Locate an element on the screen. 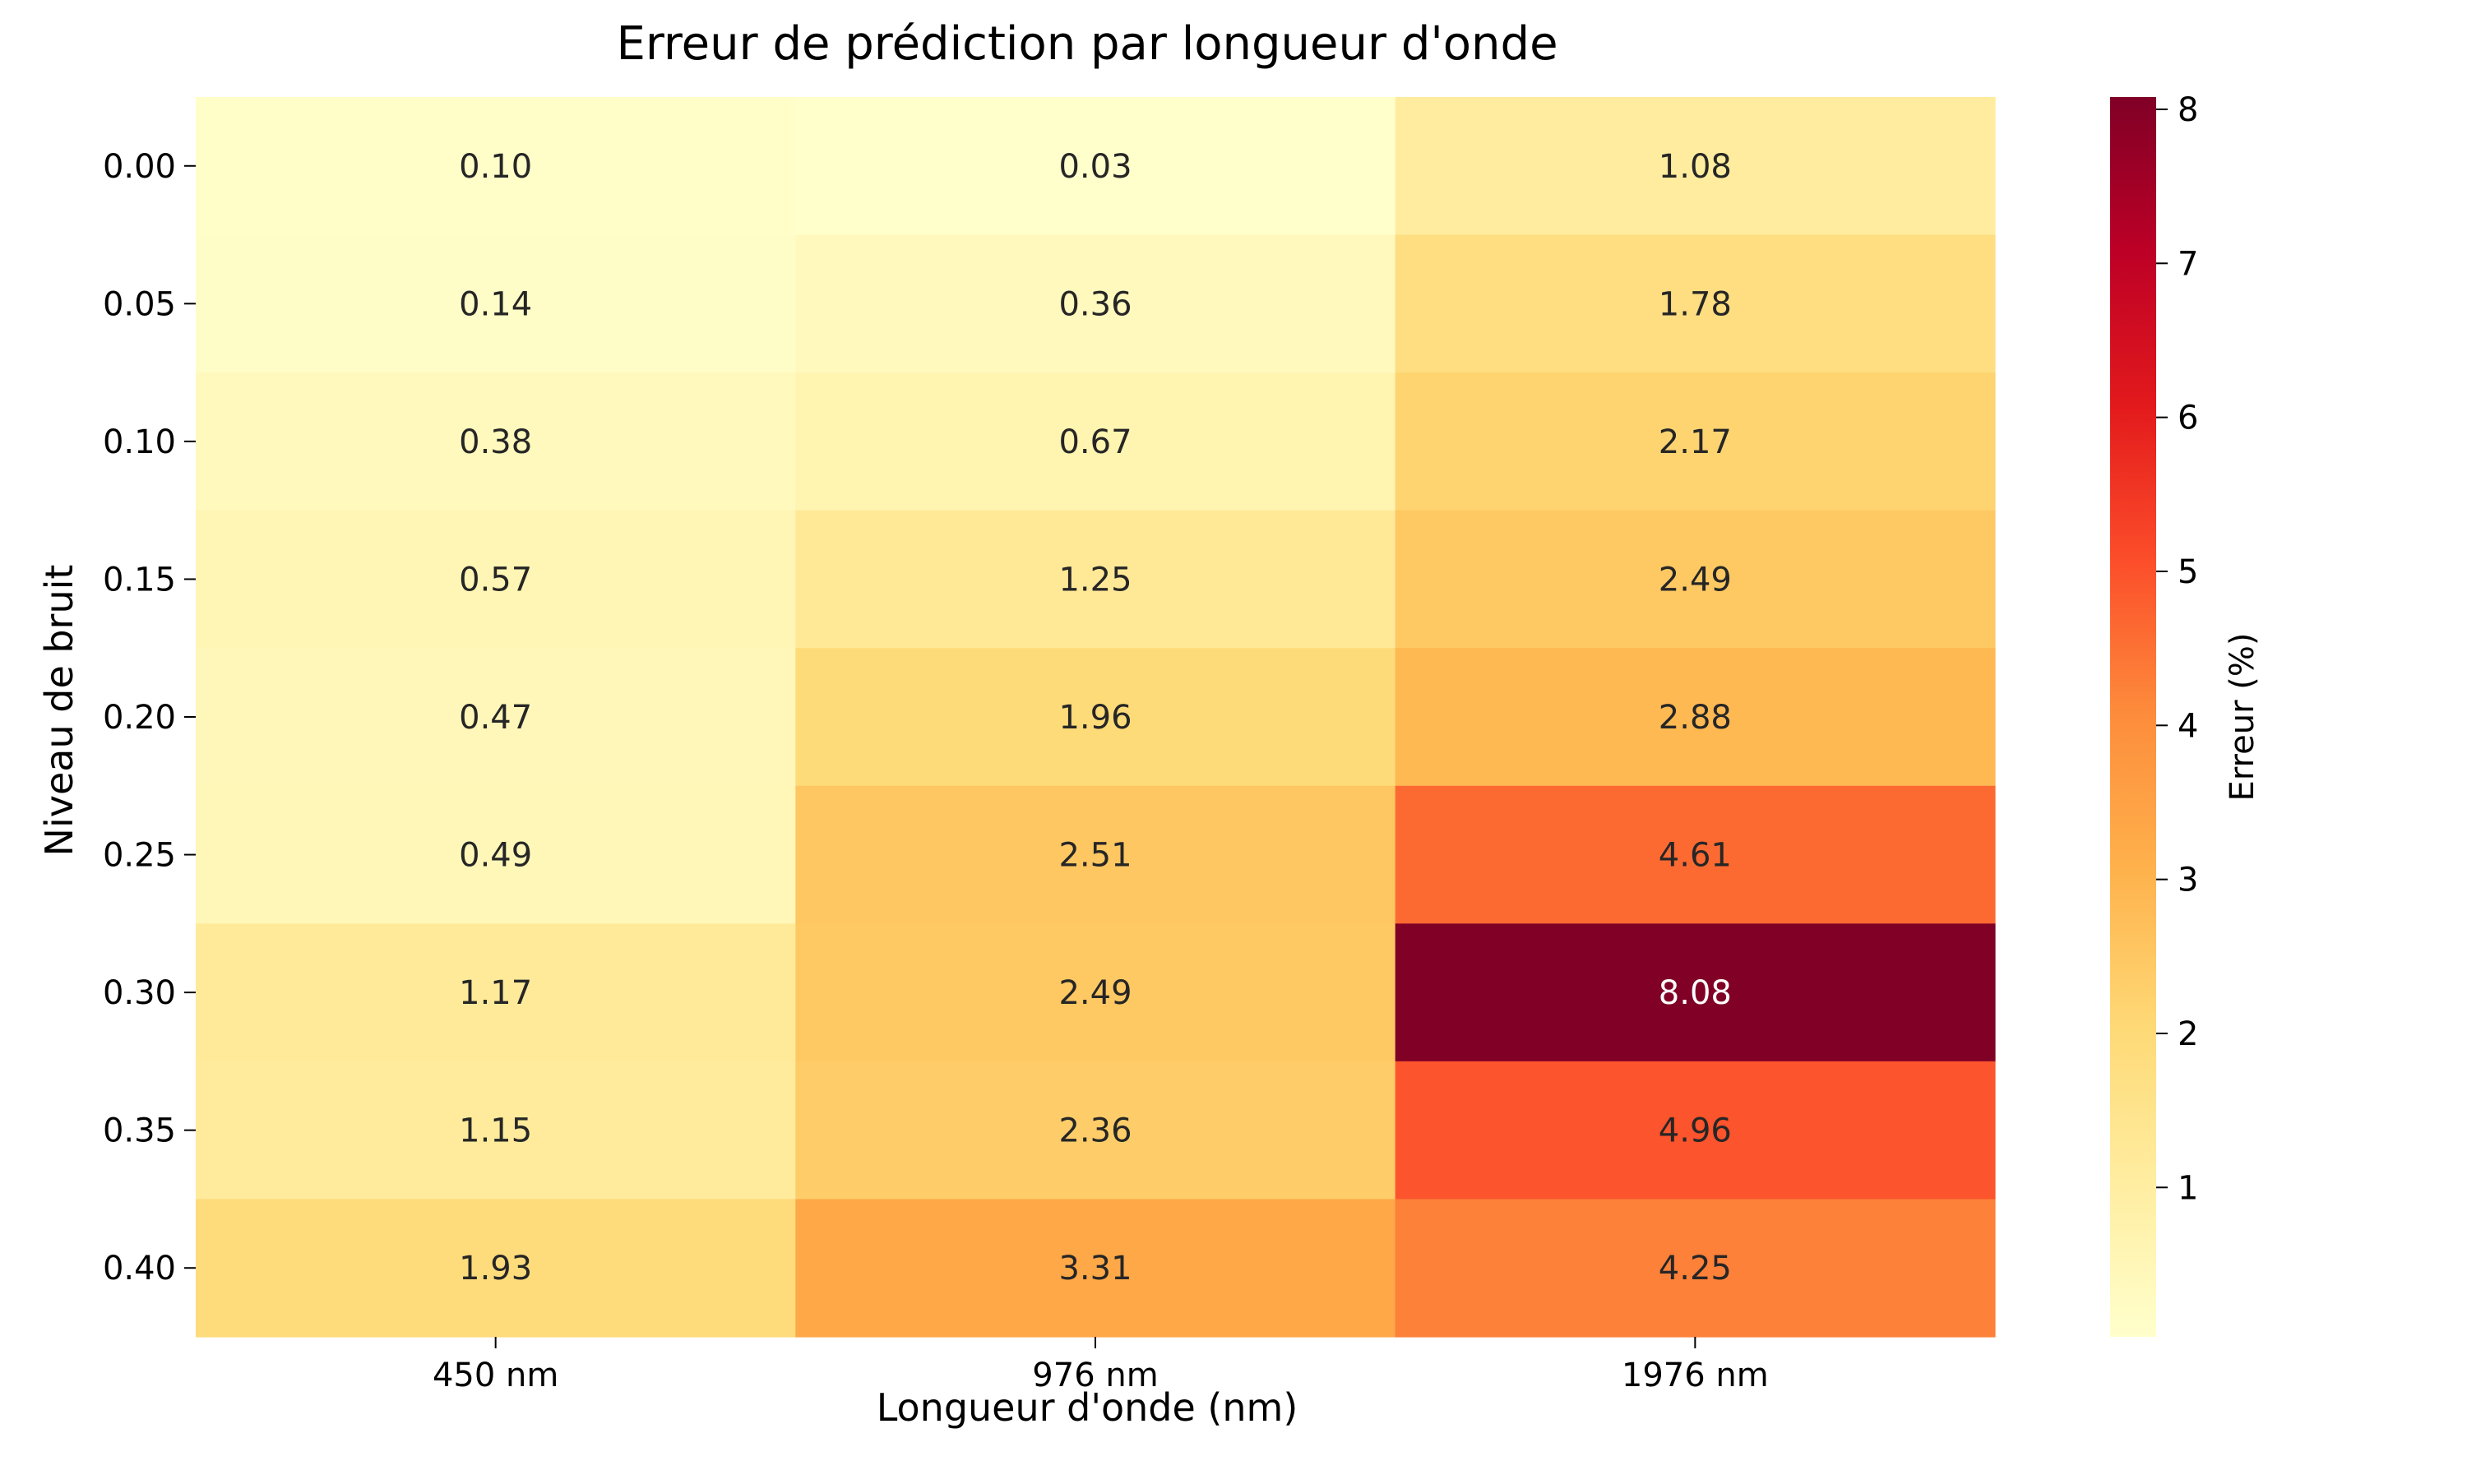  heatmap-cell-label: 0.57 is located at coordinates (495, 580).